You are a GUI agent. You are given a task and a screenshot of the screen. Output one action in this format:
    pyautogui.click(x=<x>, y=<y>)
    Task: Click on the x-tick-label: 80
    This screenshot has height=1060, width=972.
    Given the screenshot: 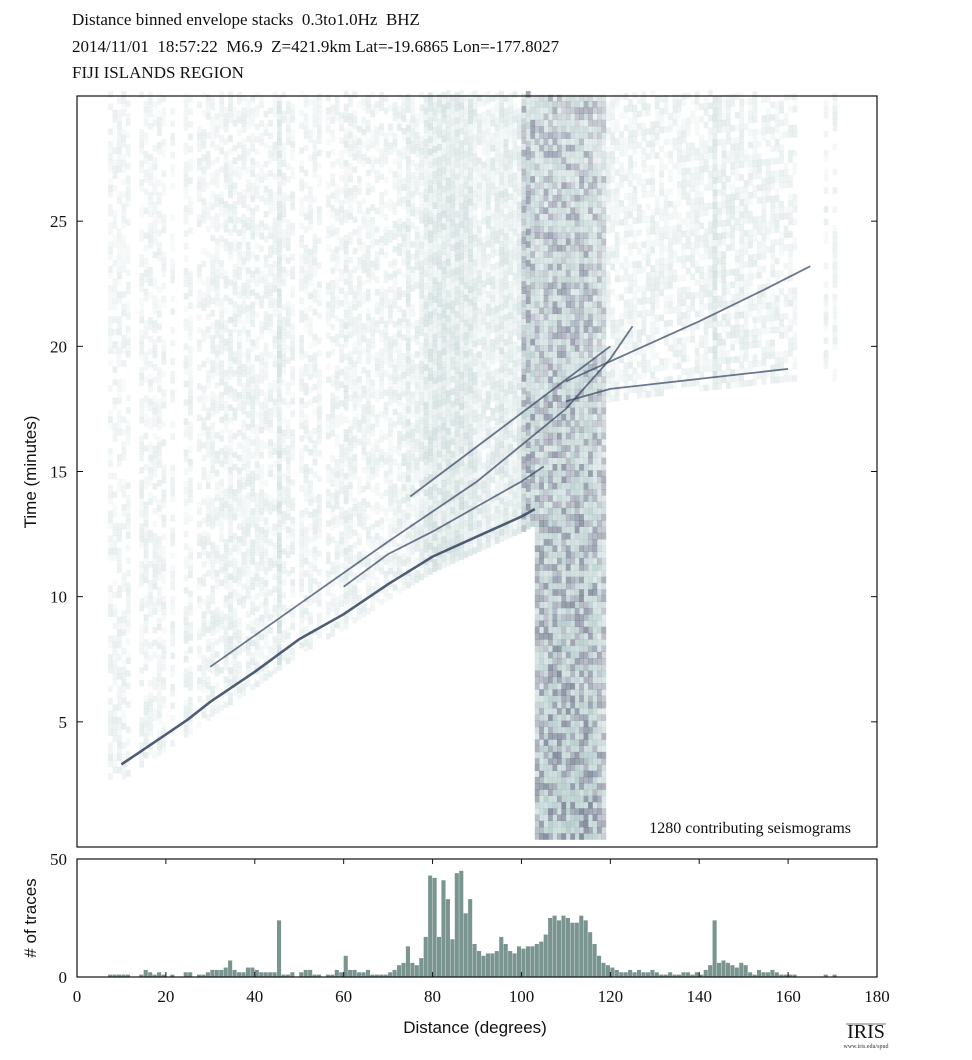 What is the action you would take?
    pyautogui.click(x=432, y=996)
    